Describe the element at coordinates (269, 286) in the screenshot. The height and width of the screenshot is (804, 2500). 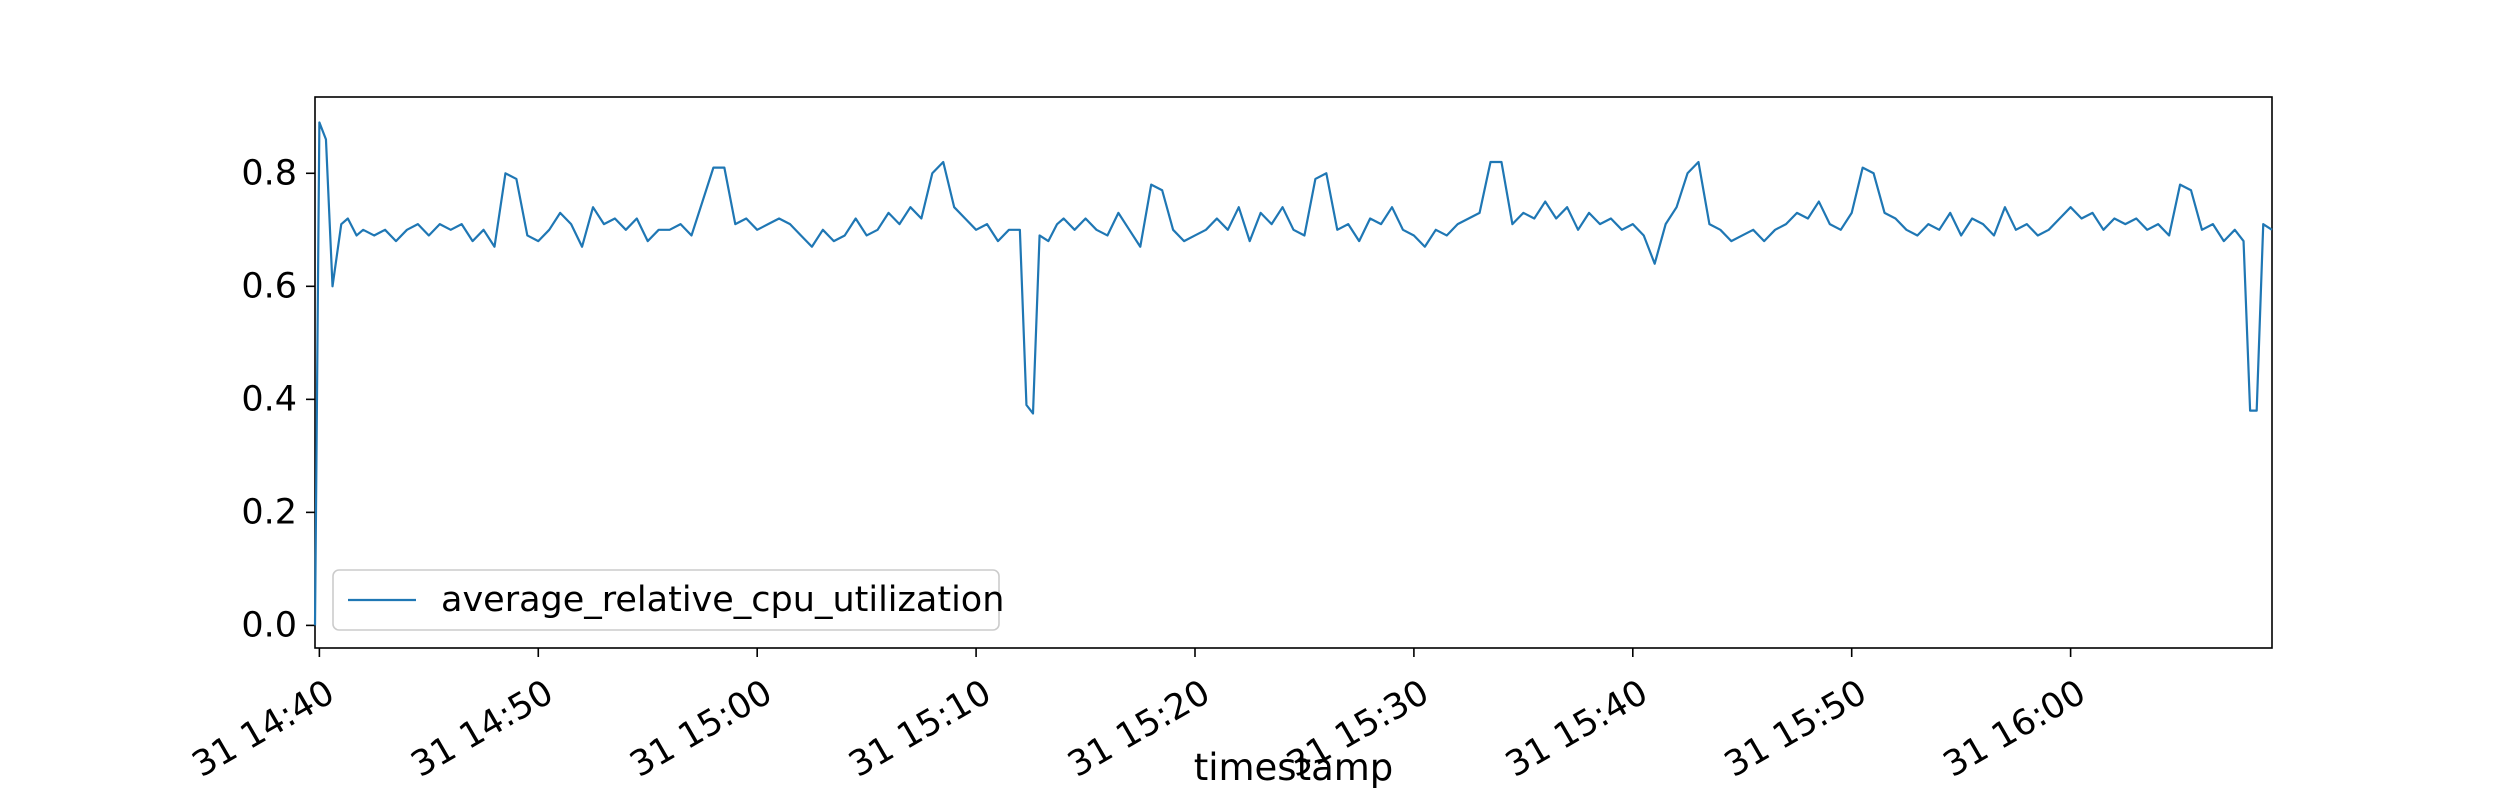
I see `y-tick-label: 0.6` at that location.